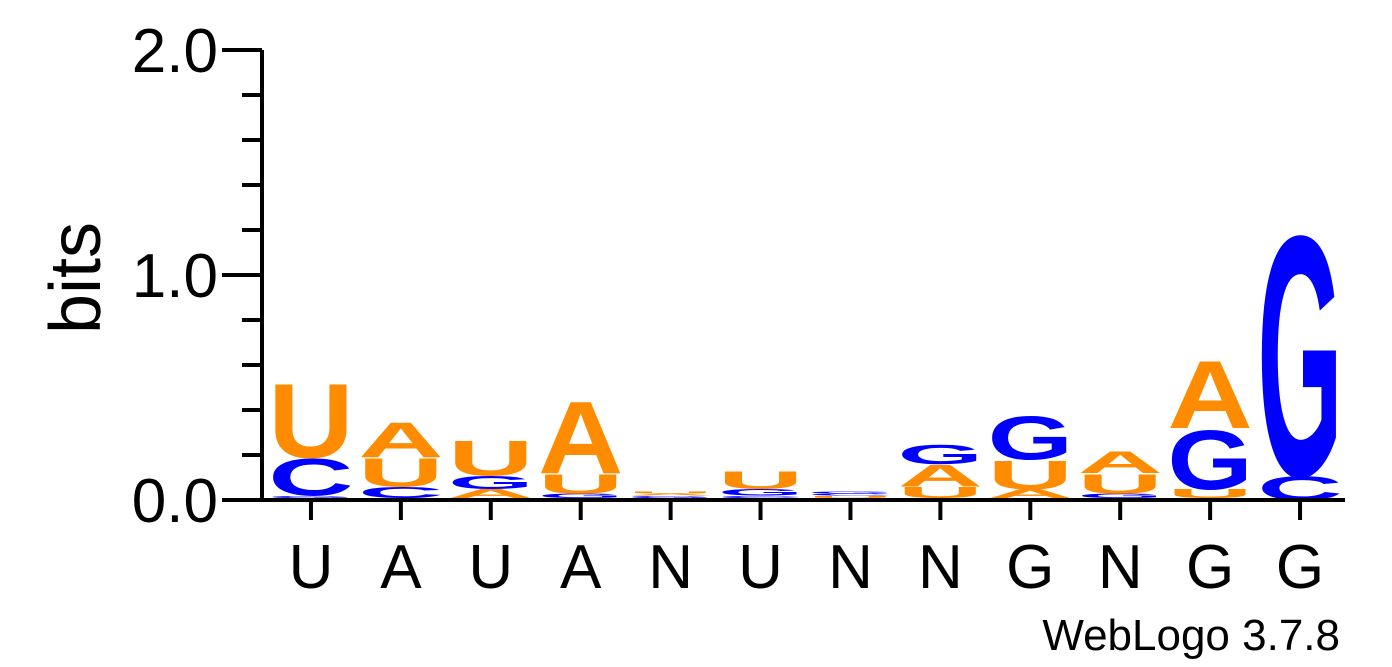 This screenshot has height=667, width=1392. What do you see at coordinates (175, 501) in the screenshot?
I see `y-tick-label: 0.0` at bounding box center [175, 501].